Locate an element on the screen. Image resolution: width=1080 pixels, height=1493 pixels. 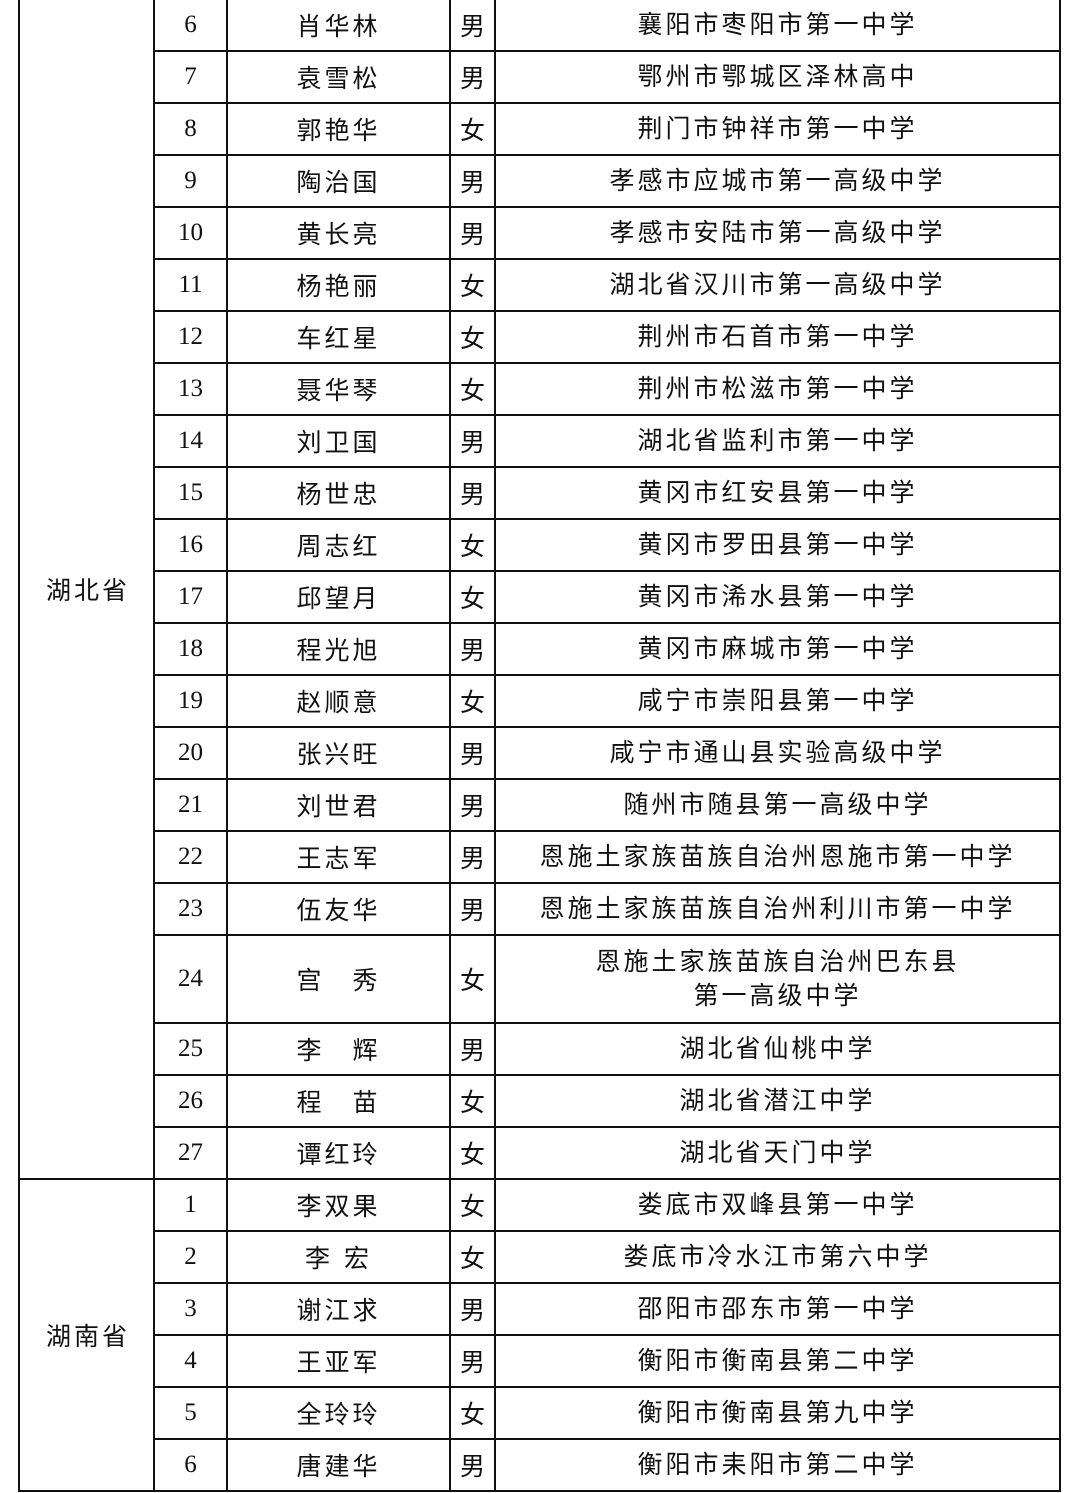
school-cell: 咸宁市崇阳县第一中学 is located at coordinates (777, 701).